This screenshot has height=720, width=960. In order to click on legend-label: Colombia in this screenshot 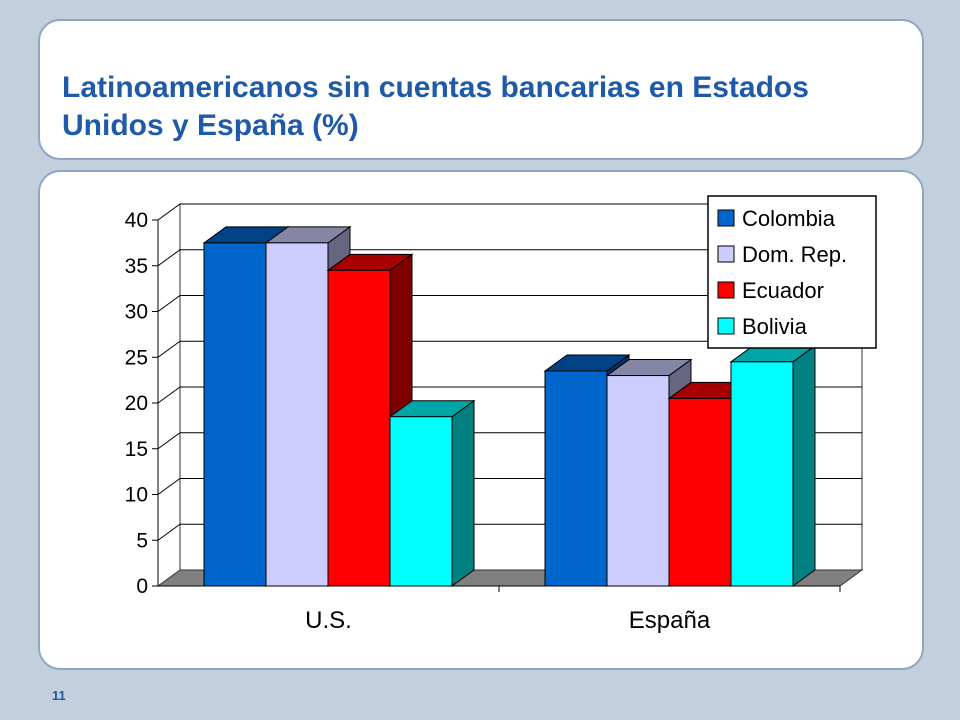, I will do `click(789, 218)`.